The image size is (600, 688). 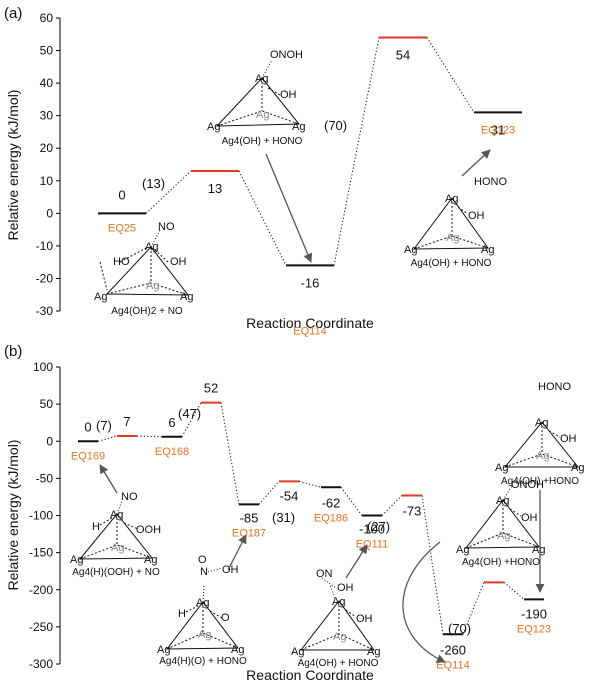 I want to click on panel-a-y-axis-title: Relative energy (kJ/mol), so click(x=13, y=165).